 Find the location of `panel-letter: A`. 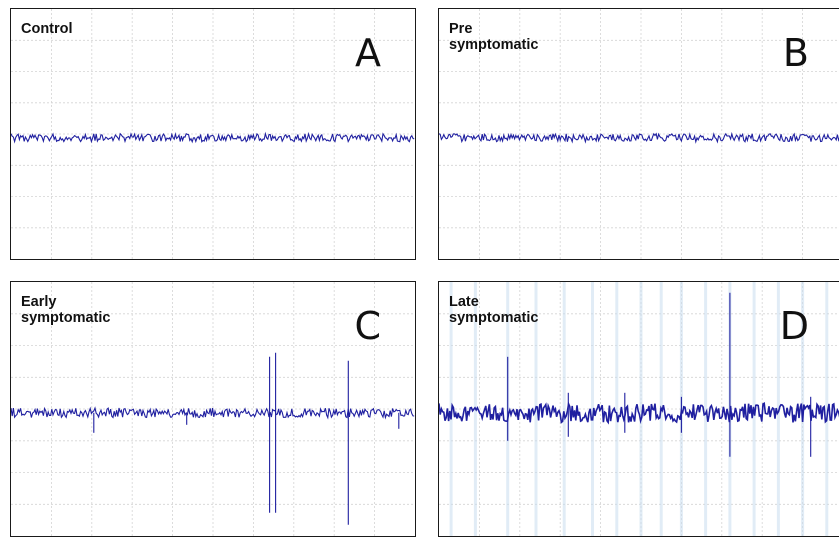

panel-letter: A is located at coordinates (368, 53).